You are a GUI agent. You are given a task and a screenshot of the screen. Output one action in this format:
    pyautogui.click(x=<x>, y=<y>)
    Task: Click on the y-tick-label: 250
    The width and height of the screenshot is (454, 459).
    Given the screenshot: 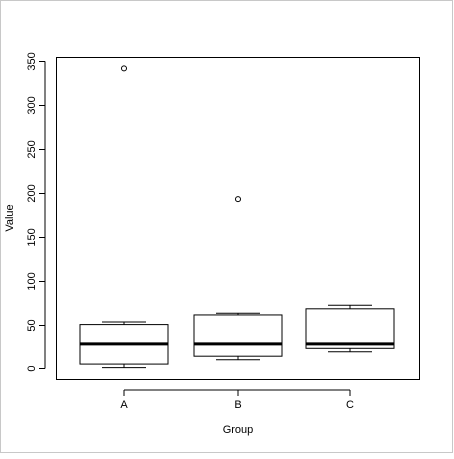 What is the action you would take?
    pyautogui.click(x=32, y=149)
    